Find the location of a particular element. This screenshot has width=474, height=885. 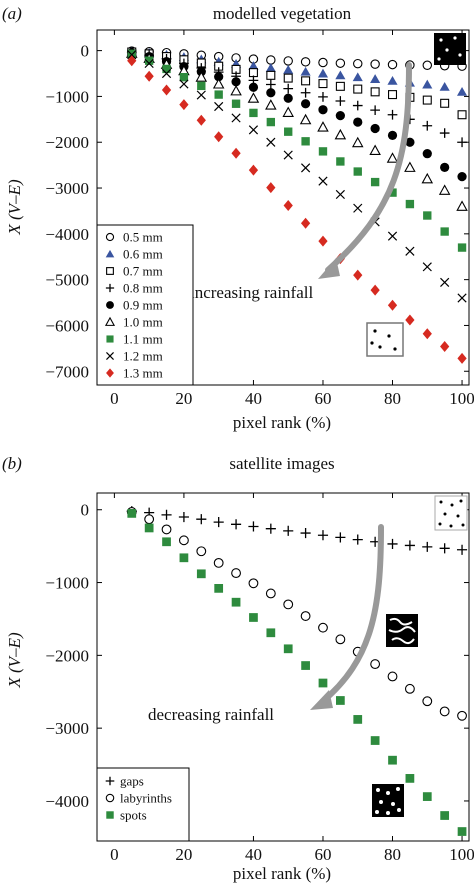

panel-b-x-axis-label: pixel rank (%) is located at coordinates (282, 873).